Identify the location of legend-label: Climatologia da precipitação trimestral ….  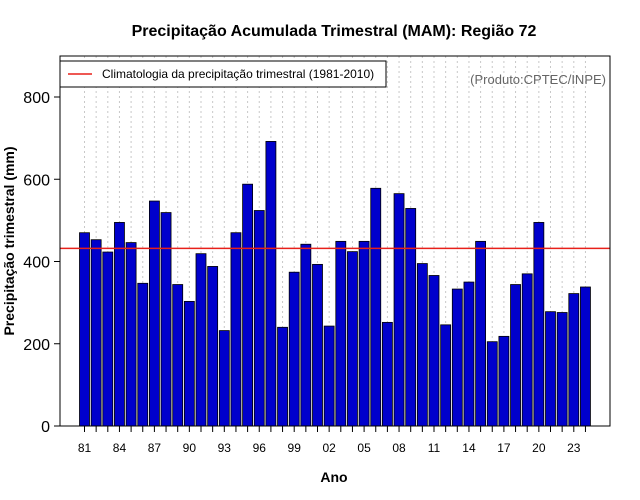
(238, 74).